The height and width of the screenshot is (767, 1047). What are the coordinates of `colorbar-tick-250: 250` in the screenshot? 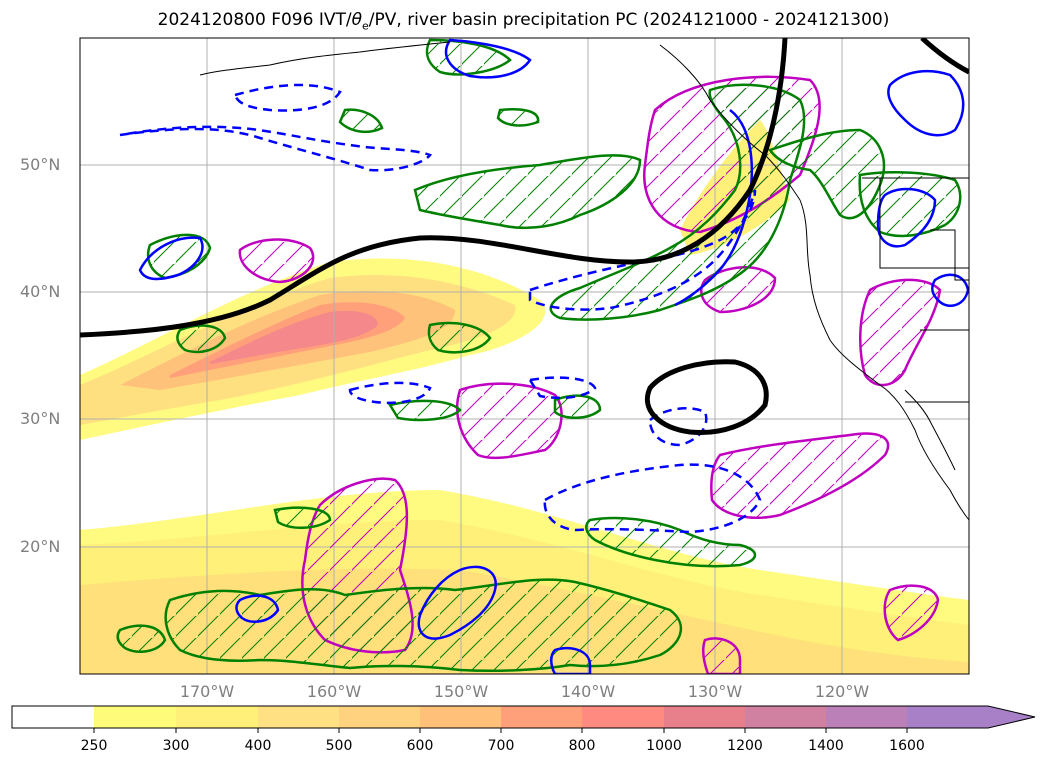 It's located at (94, 746).